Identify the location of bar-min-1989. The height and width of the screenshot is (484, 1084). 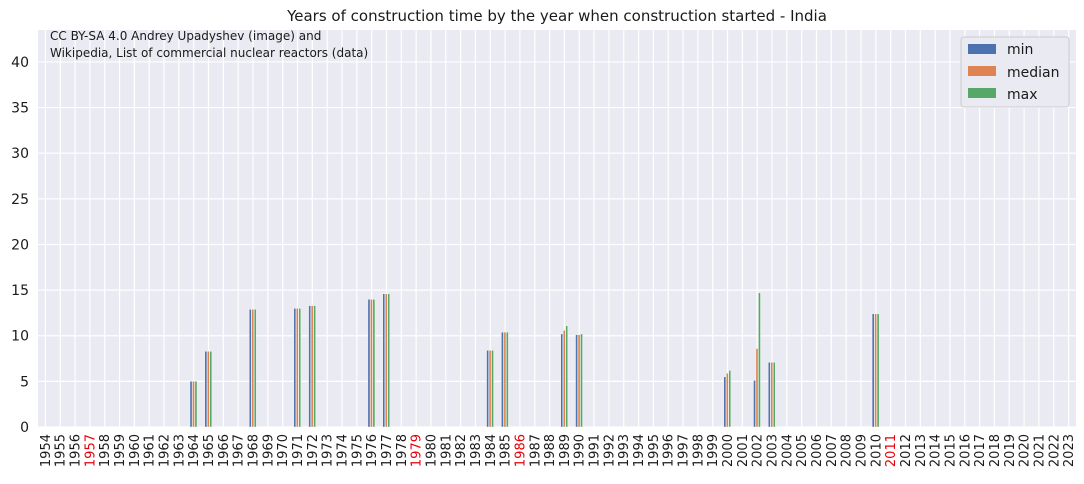
(561, 380).